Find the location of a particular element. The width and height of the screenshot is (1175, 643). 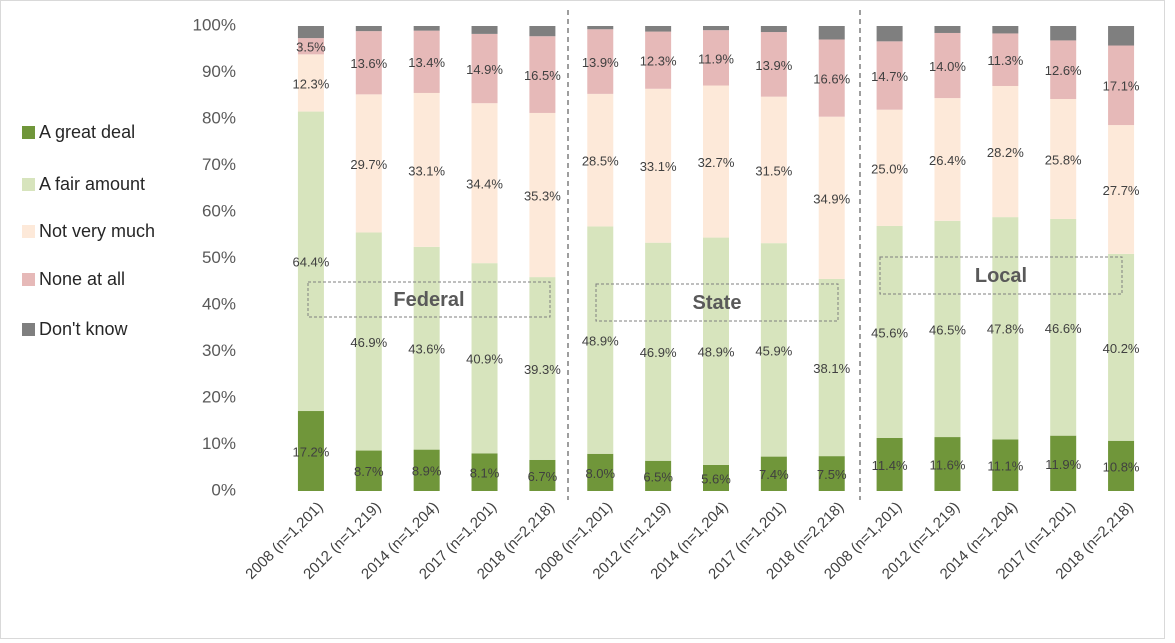

legend-label: Not very much is located at coordinates (97, 231).